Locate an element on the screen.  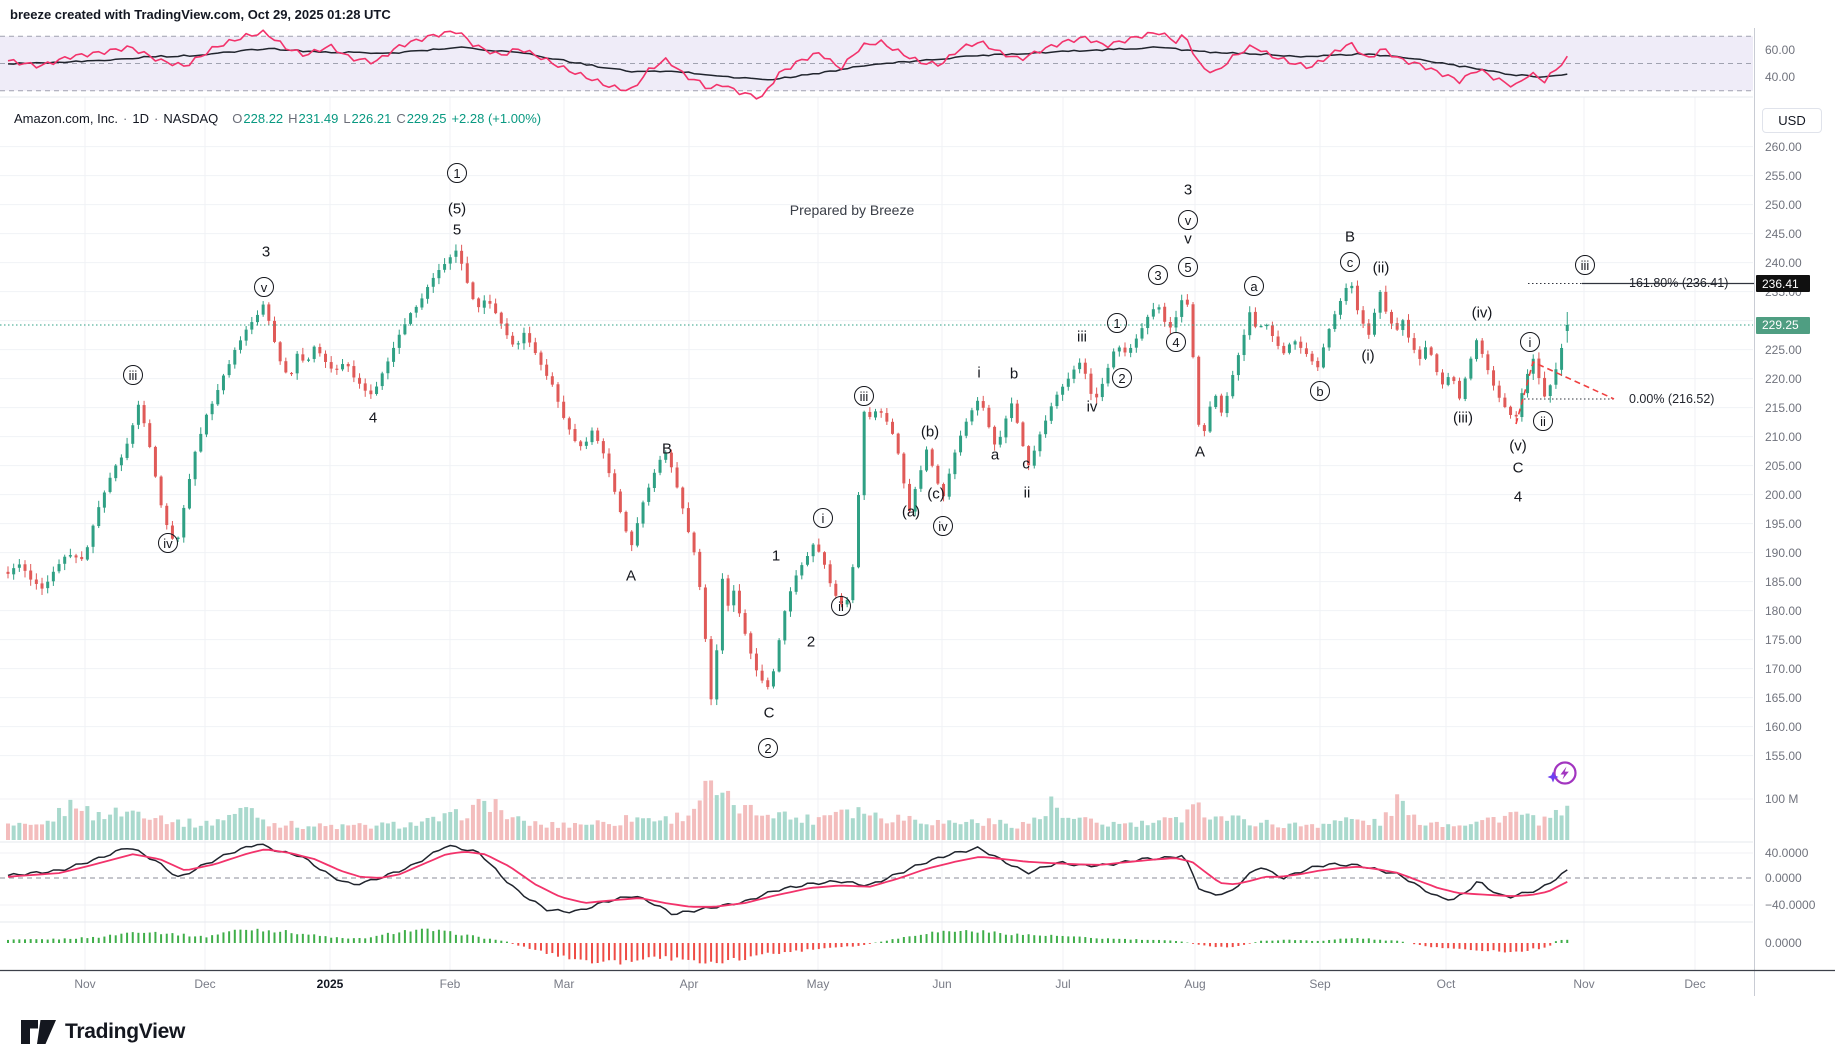
time-tick-Dec: Dec is located at coordinates (1695, 984).